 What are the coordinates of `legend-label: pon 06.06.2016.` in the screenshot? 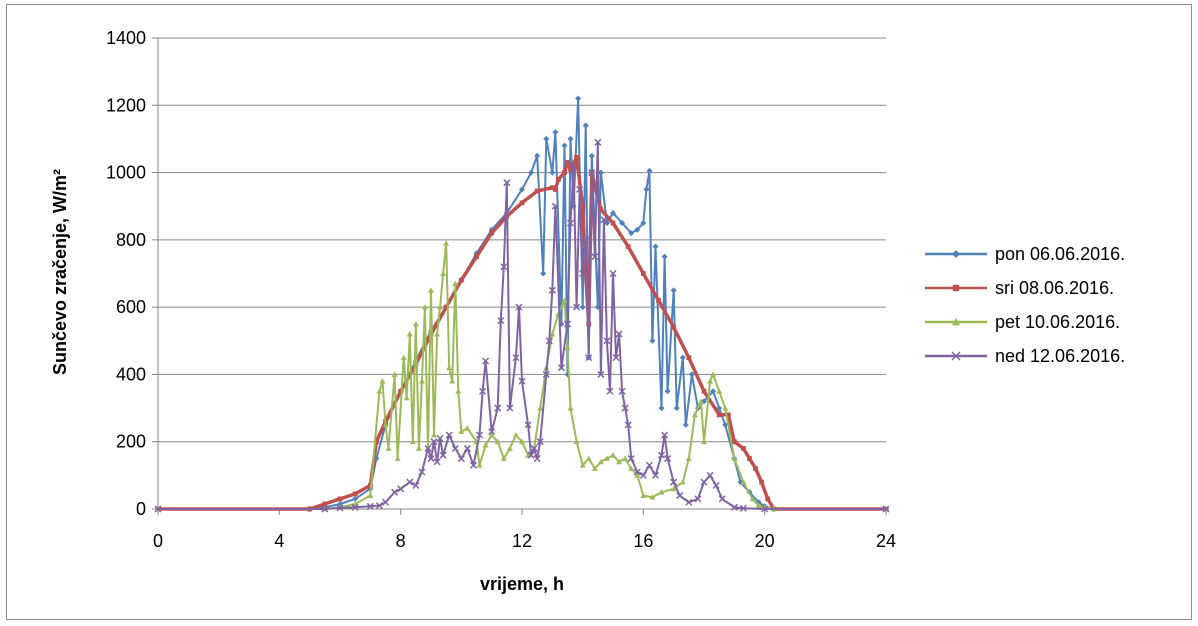 It's located at (1060, 254).